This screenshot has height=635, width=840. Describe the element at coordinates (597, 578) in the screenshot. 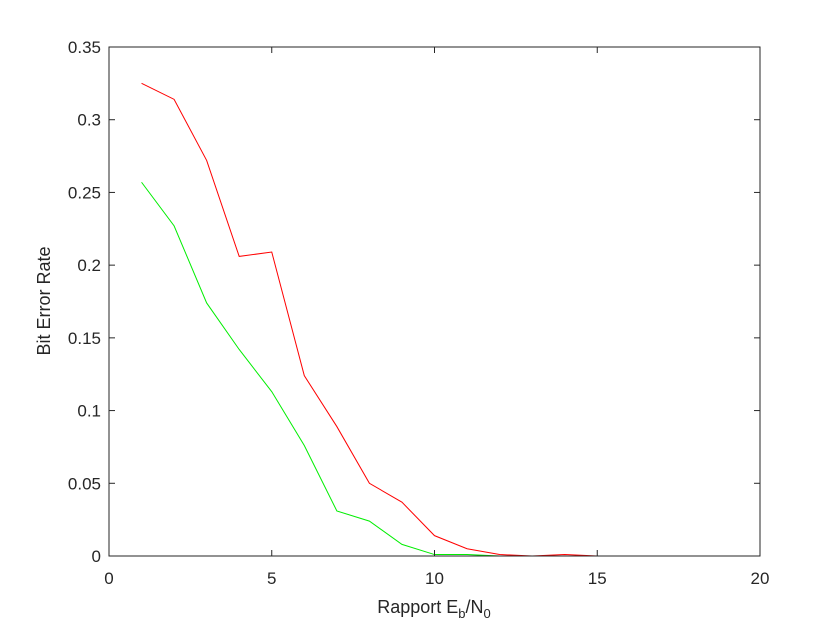

I see `x-tick-label: 15` at that location.